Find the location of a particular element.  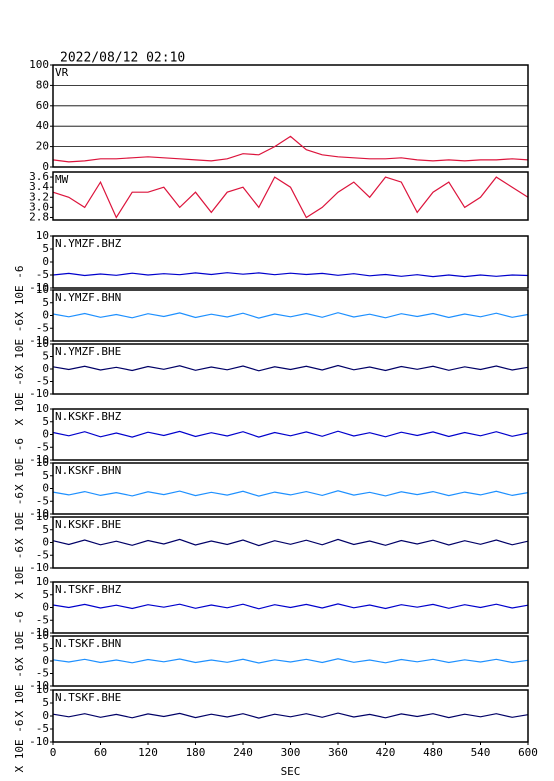

y-tick-label: 2.8 is located at coordinates (39, 216).